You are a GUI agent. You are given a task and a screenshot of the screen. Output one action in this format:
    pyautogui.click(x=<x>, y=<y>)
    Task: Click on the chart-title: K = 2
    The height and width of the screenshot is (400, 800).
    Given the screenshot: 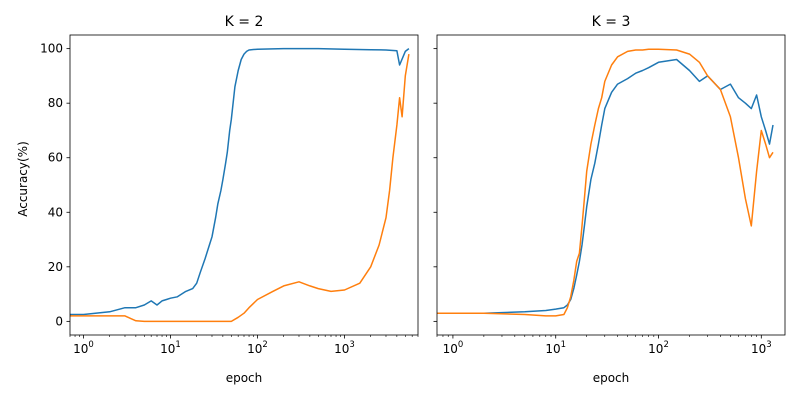 What is the action you would take?
    pyautogui.click(x=244, y=22)
    